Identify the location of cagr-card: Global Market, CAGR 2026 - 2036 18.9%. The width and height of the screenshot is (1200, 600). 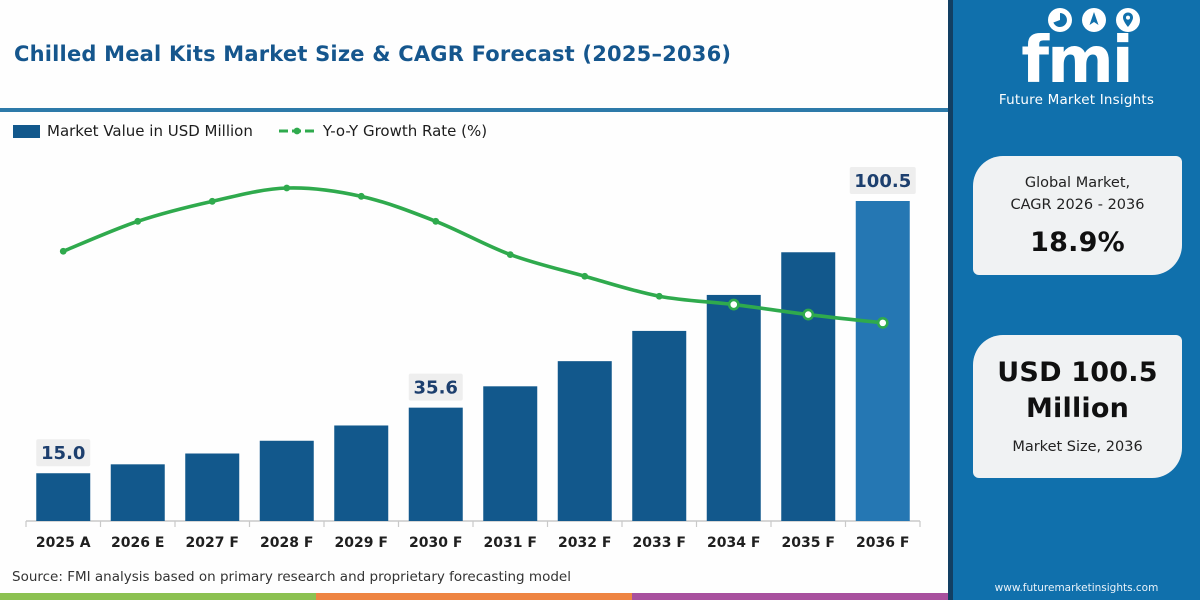
(1077, 215).